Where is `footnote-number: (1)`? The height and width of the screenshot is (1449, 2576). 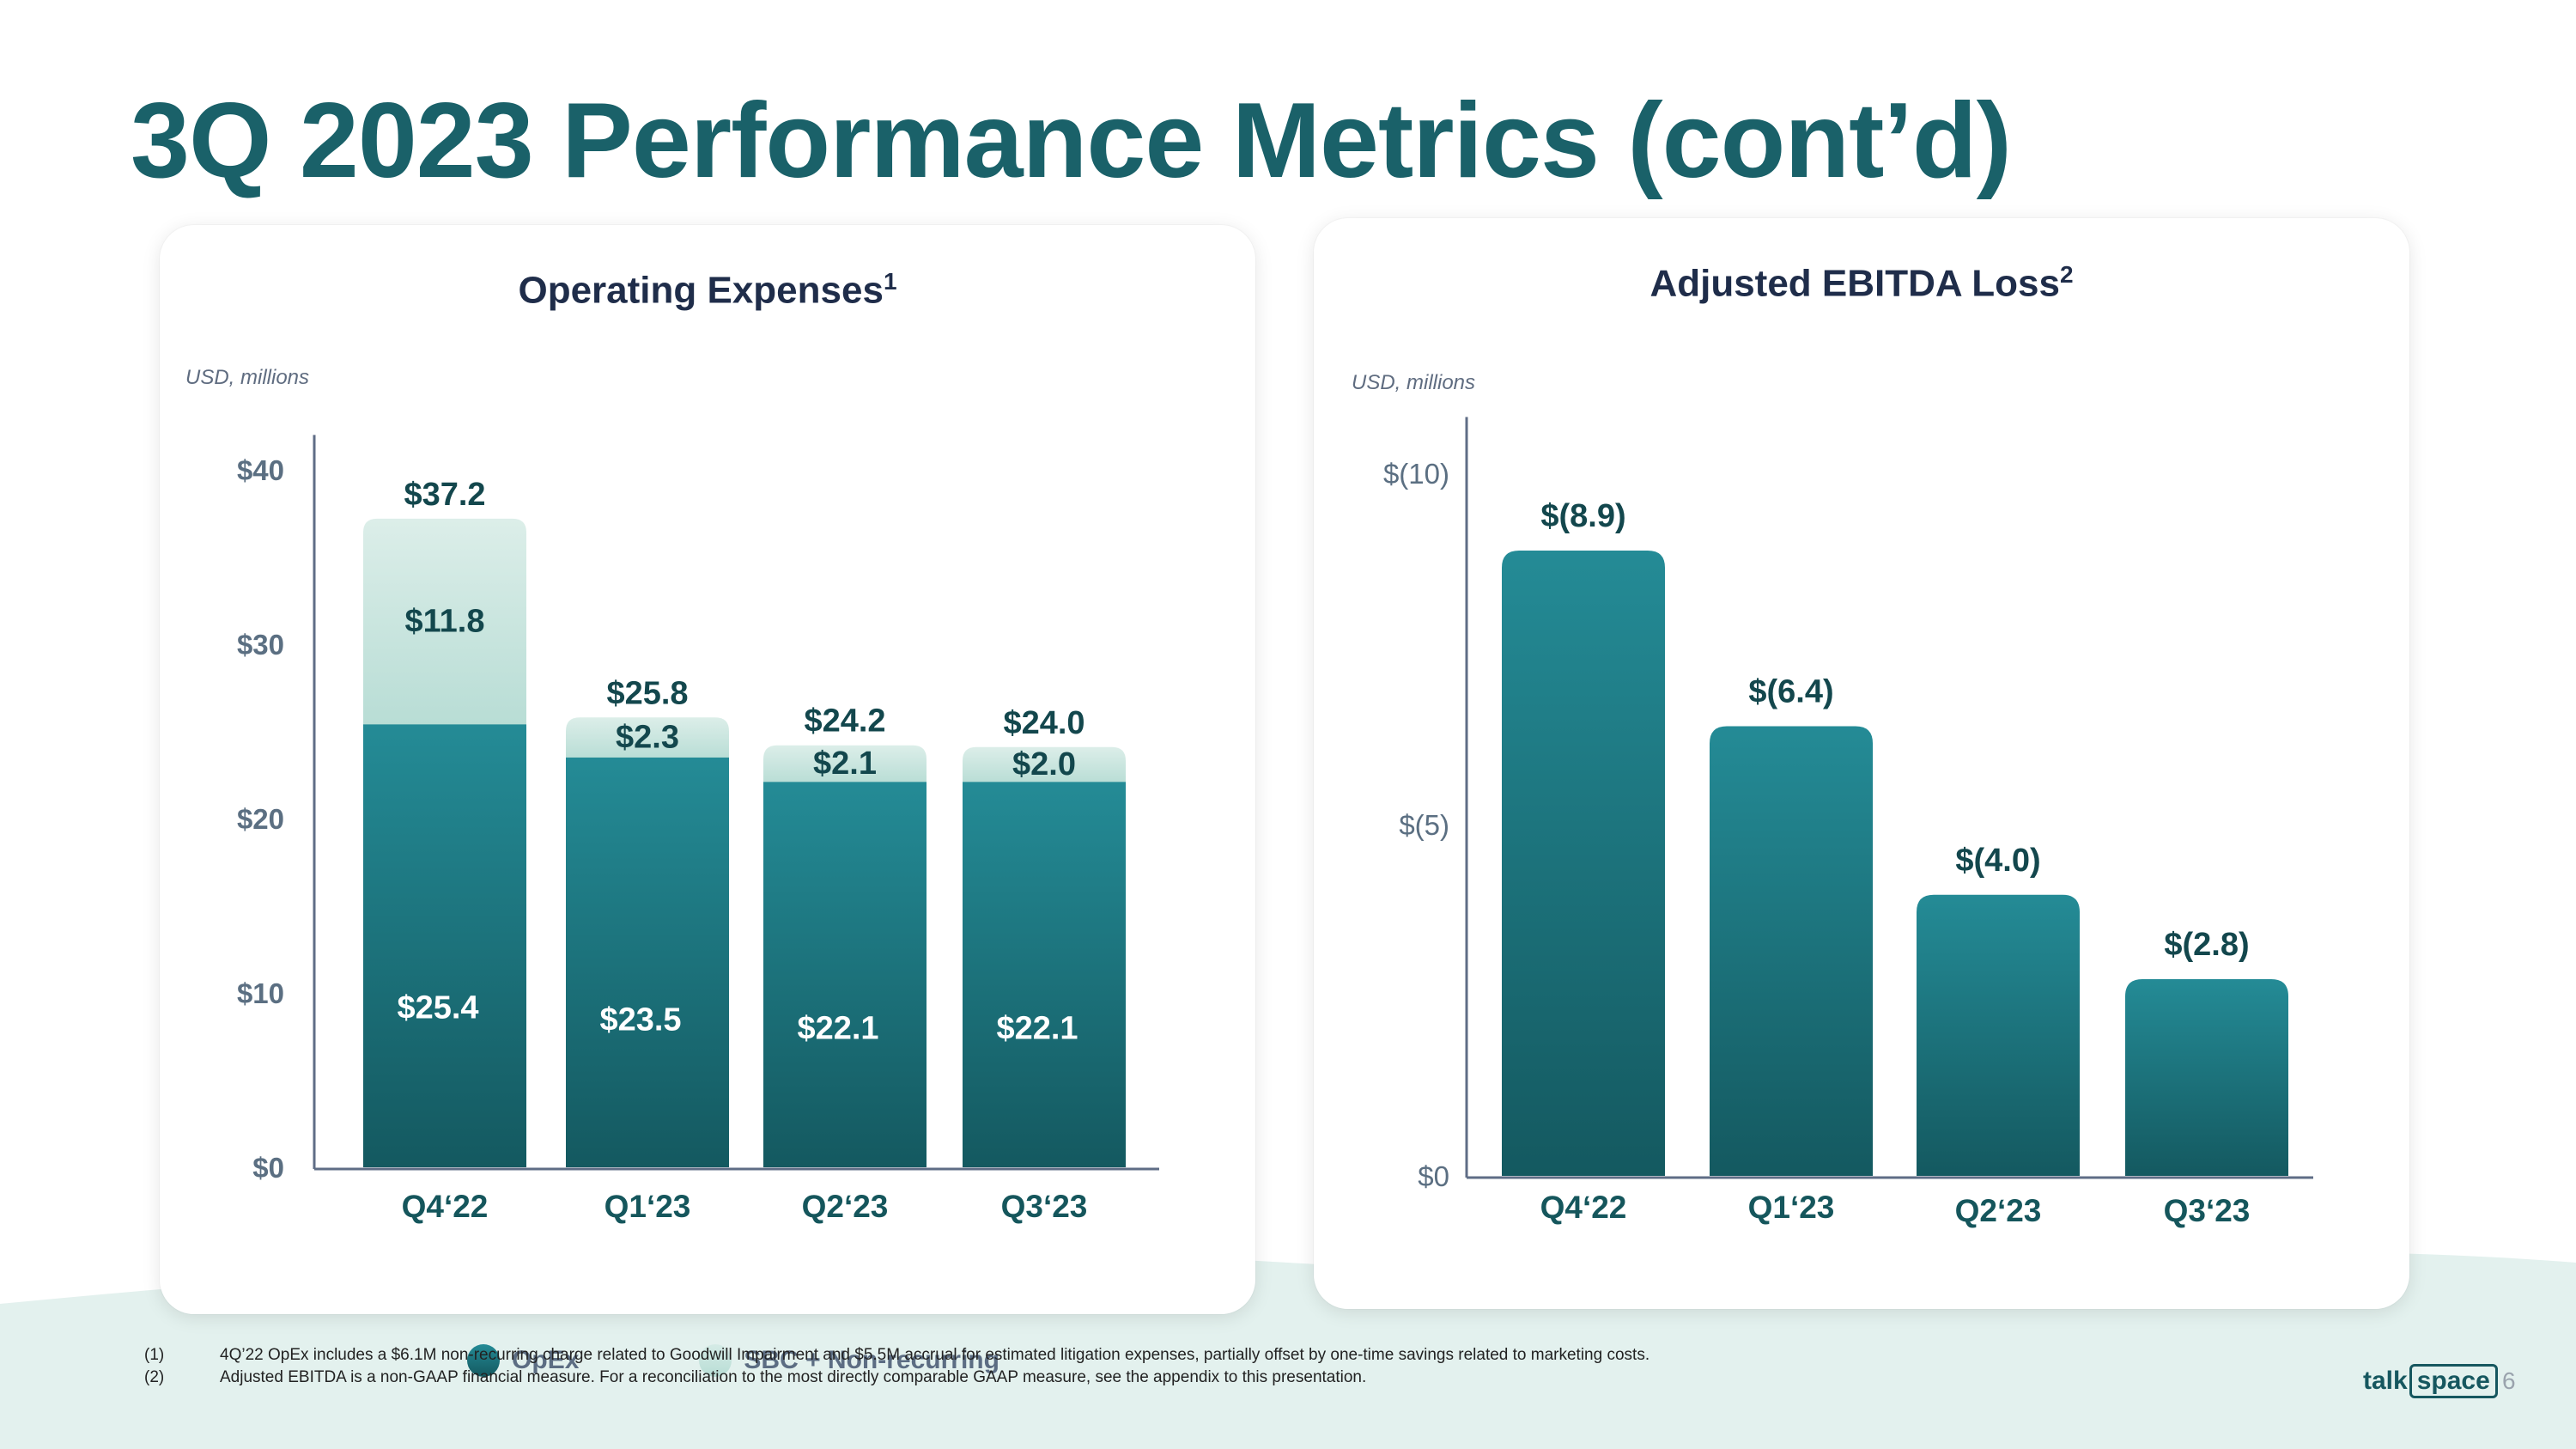 footnote-number: (1) is located at coordinates (154, 1355).